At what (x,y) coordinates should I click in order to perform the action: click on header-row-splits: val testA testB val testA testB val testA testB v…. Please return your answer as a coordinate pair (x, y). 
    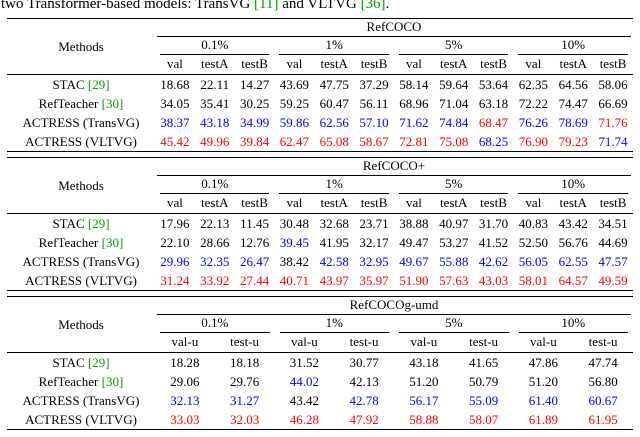
    Looking at the image, I should click on (320, 65).